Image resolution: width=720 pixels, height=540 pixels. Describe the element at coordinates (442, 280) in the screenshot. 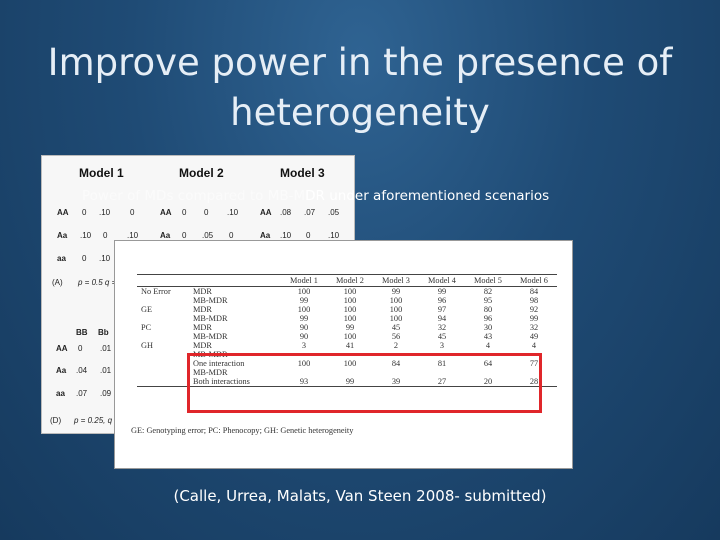

I see `col-header: Model 4` at that location.